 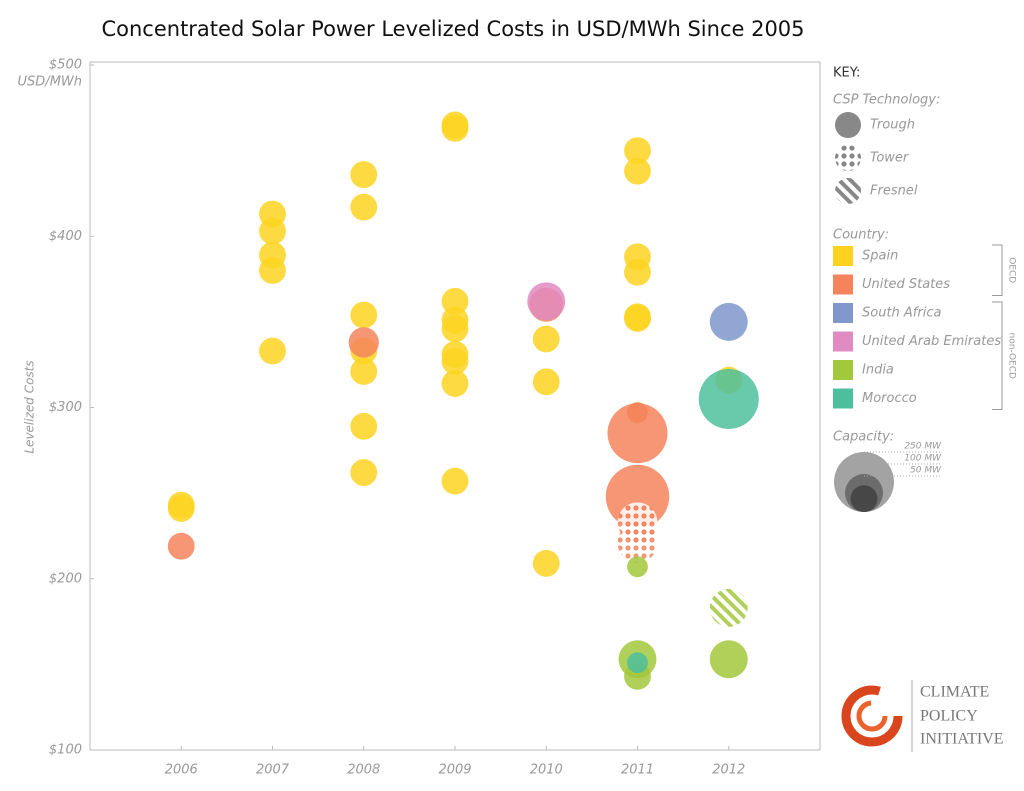 What do you see at coordinates (1012, 270) in the screenshot?
I see `group-label: OECD` at bounding box center [1012, 270].